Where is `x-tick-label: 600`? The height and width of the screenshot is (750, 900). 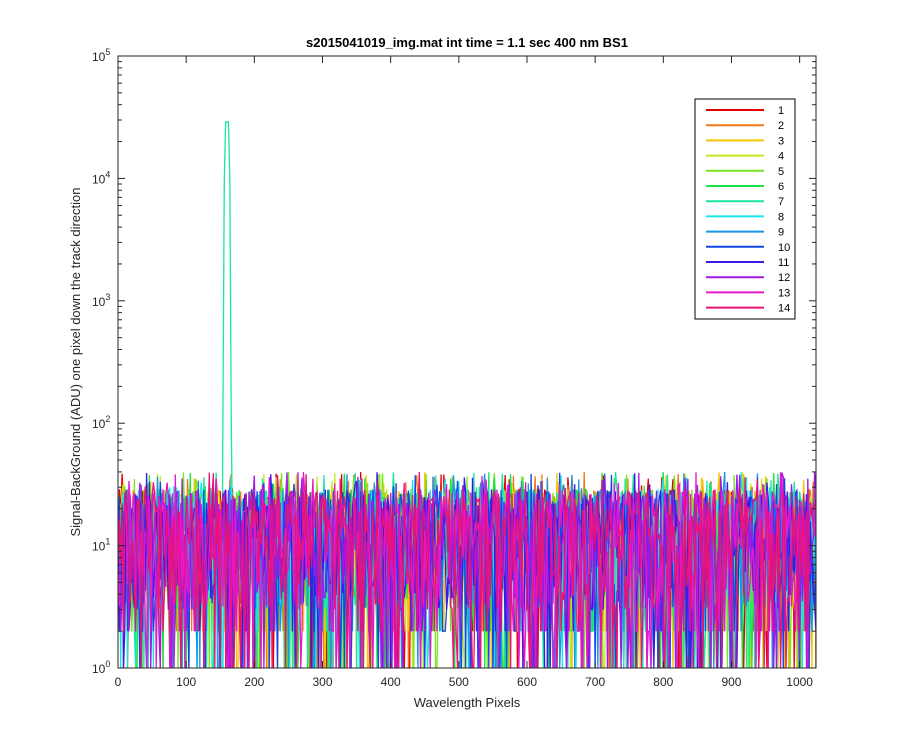 x-tick-label: 600 is located at coordinates (527, 682).